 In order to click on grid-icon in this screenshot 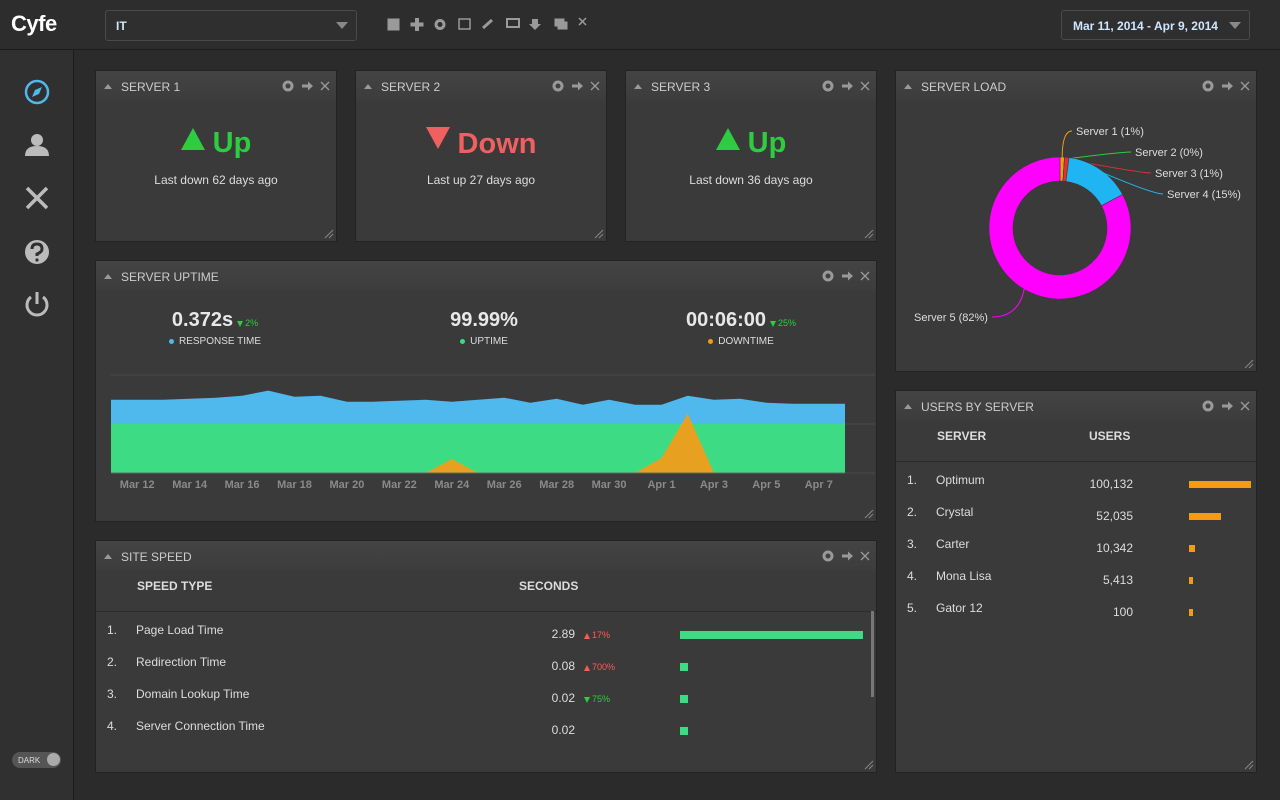, I will do `click(393, 24)`.